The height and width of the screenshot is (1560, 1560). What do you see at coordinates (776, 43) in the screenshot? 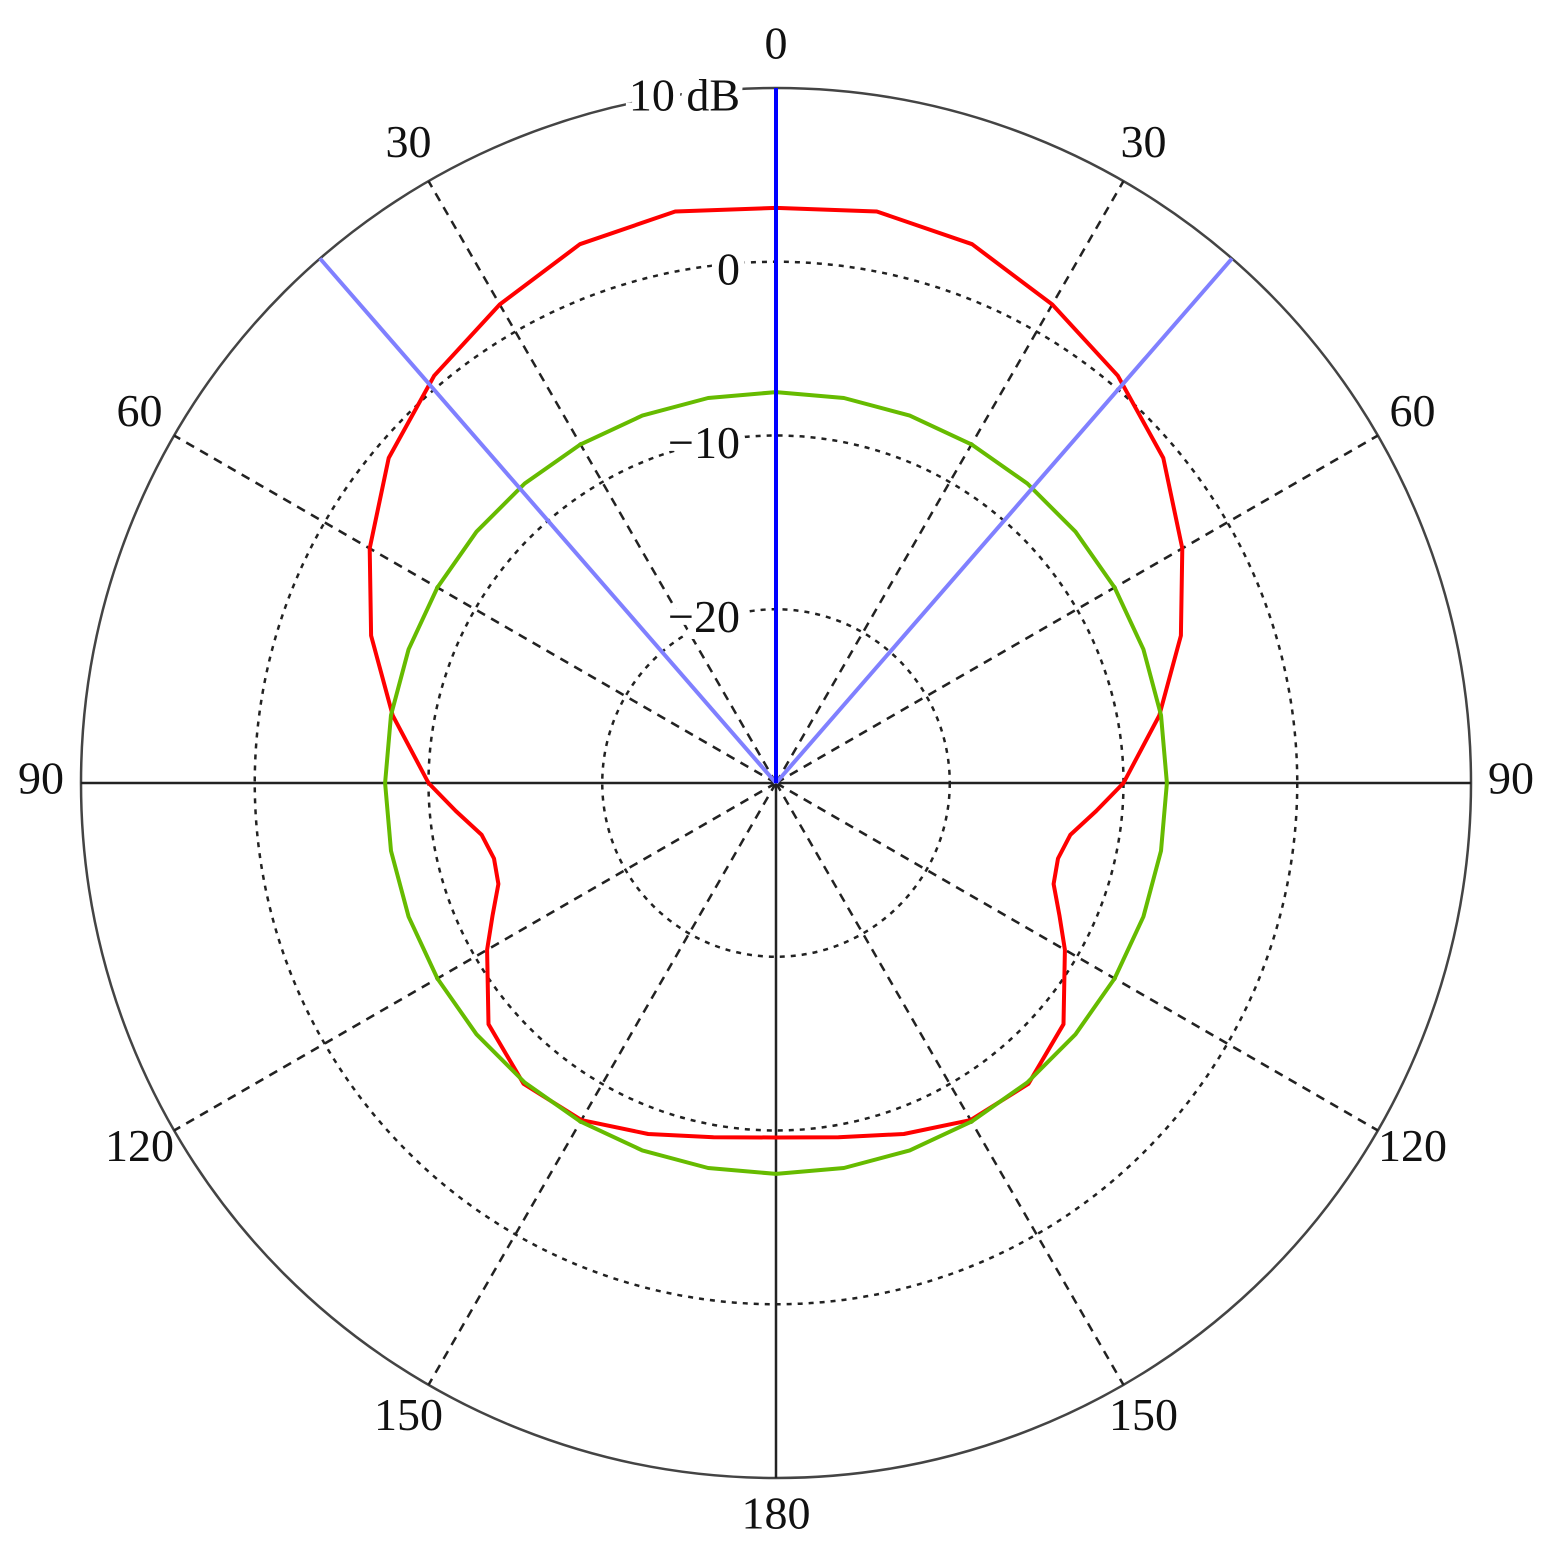
I see `theta-tick-label: 0` at bounding box center [776, 43].